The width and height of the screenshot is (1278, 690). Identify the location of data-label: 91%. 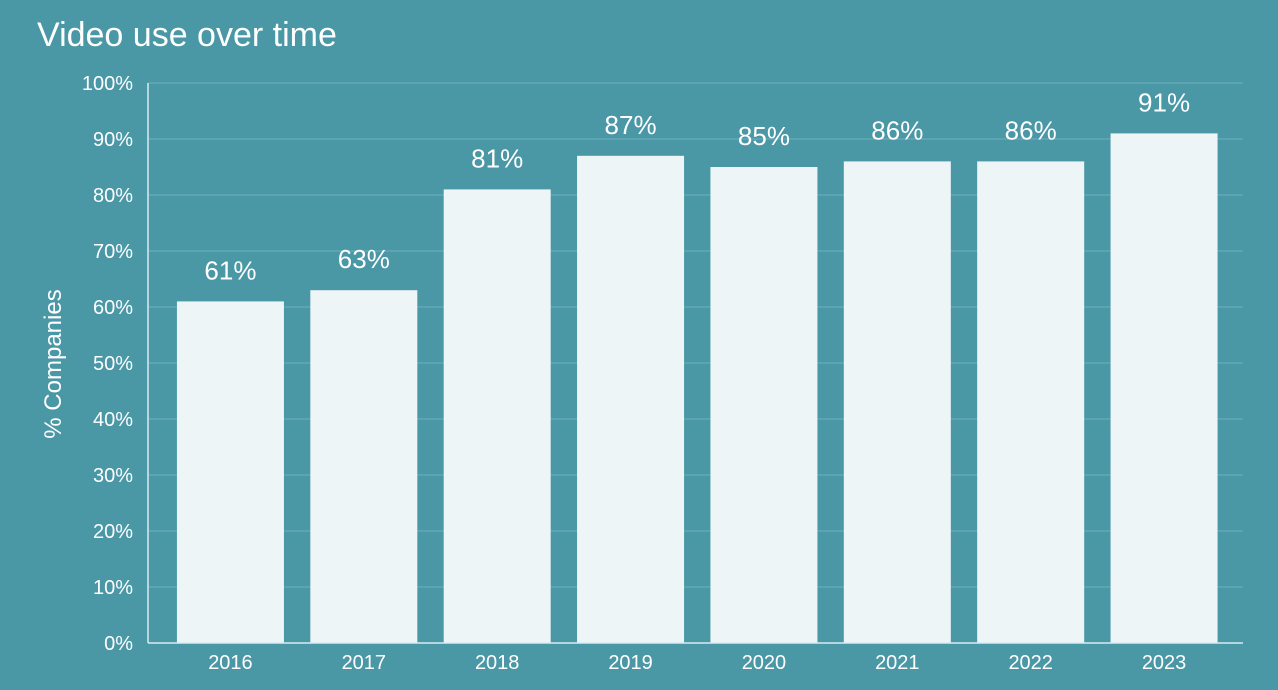
(1164, 102).